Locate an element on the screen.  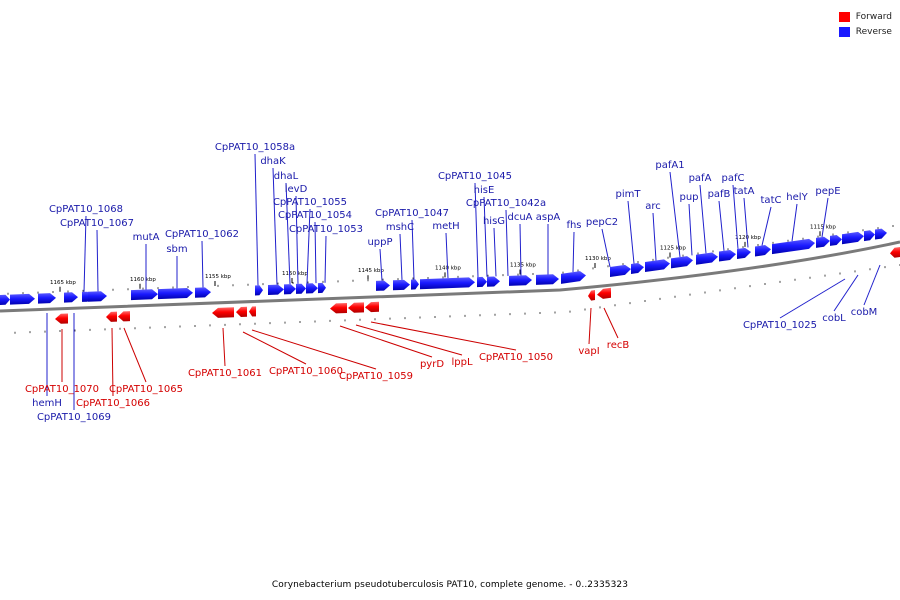
reverse-gene-label: CpPAT10_1062 is located at coordinates (202, 234).